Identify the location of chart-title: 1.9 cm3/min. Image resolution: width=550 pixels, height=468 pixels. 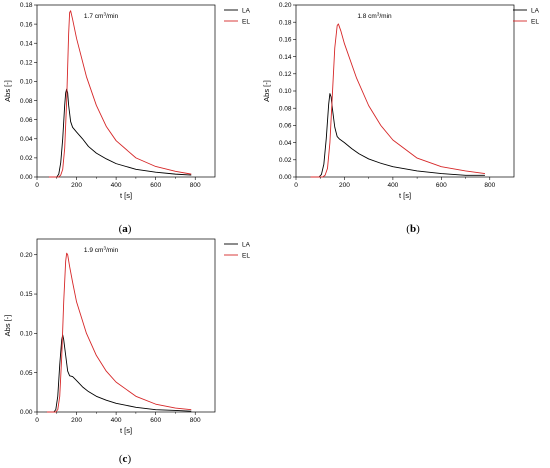
(101, 250).